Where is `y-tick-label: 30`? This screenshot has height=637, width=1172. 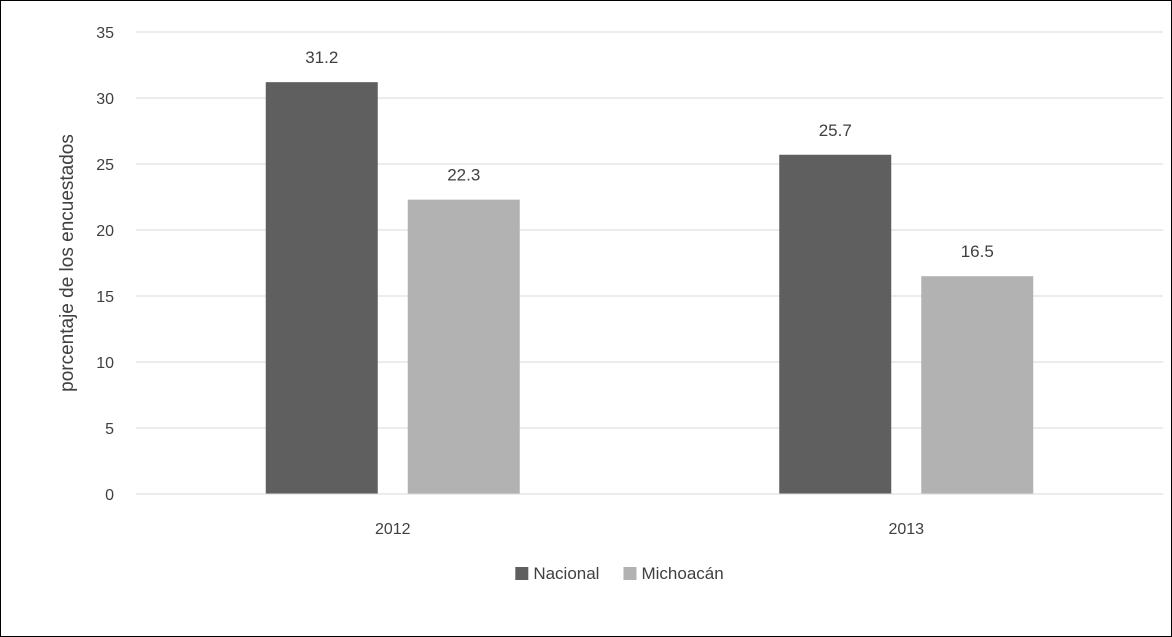
y-tick-label: 30 is located at coordinates (105, 99).